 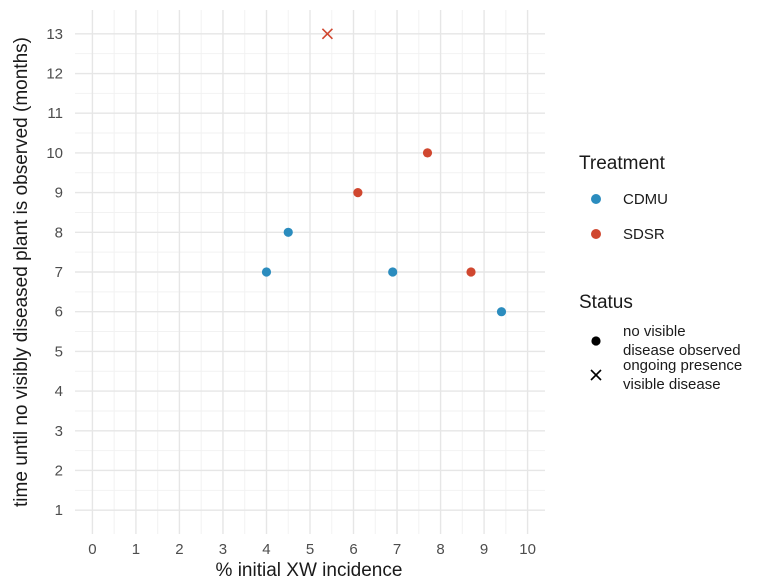 What do you see at coordinates (59, 470) in the screenshot?
I see `y-tick-label: 2` at bounding box center [59, 470].